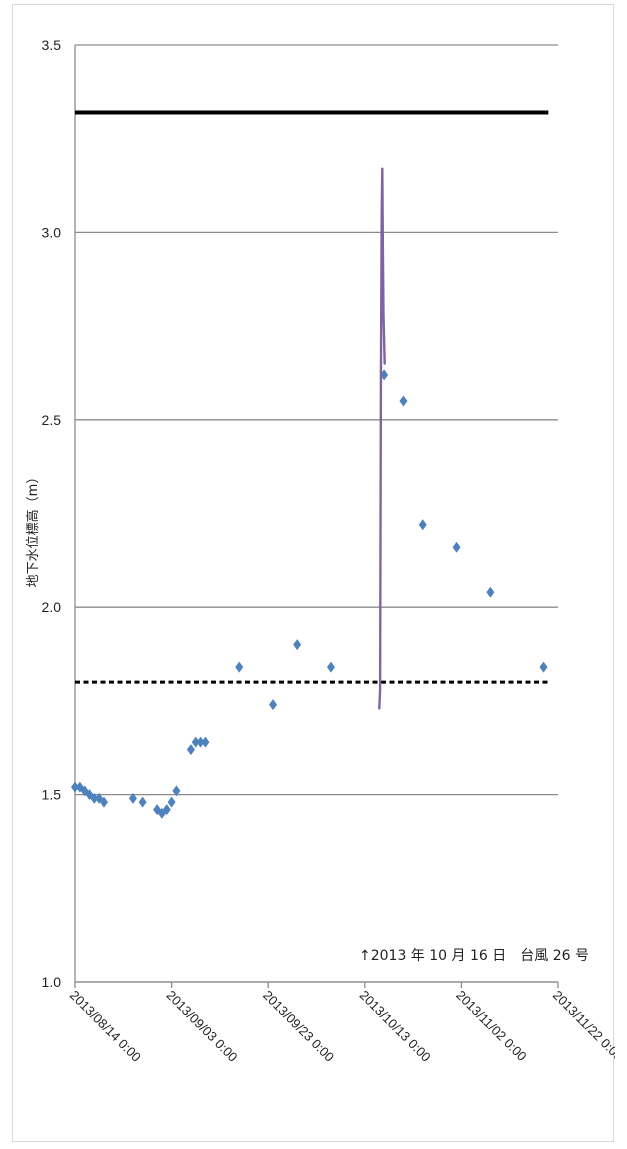 The image size is (627, 1149). What do you see at coordinates (474, 956) in the screenshot?
I see `annotation-text: ↑2013 年 10 月 16 日 台風 26 号` at bounding box center [474, 956].